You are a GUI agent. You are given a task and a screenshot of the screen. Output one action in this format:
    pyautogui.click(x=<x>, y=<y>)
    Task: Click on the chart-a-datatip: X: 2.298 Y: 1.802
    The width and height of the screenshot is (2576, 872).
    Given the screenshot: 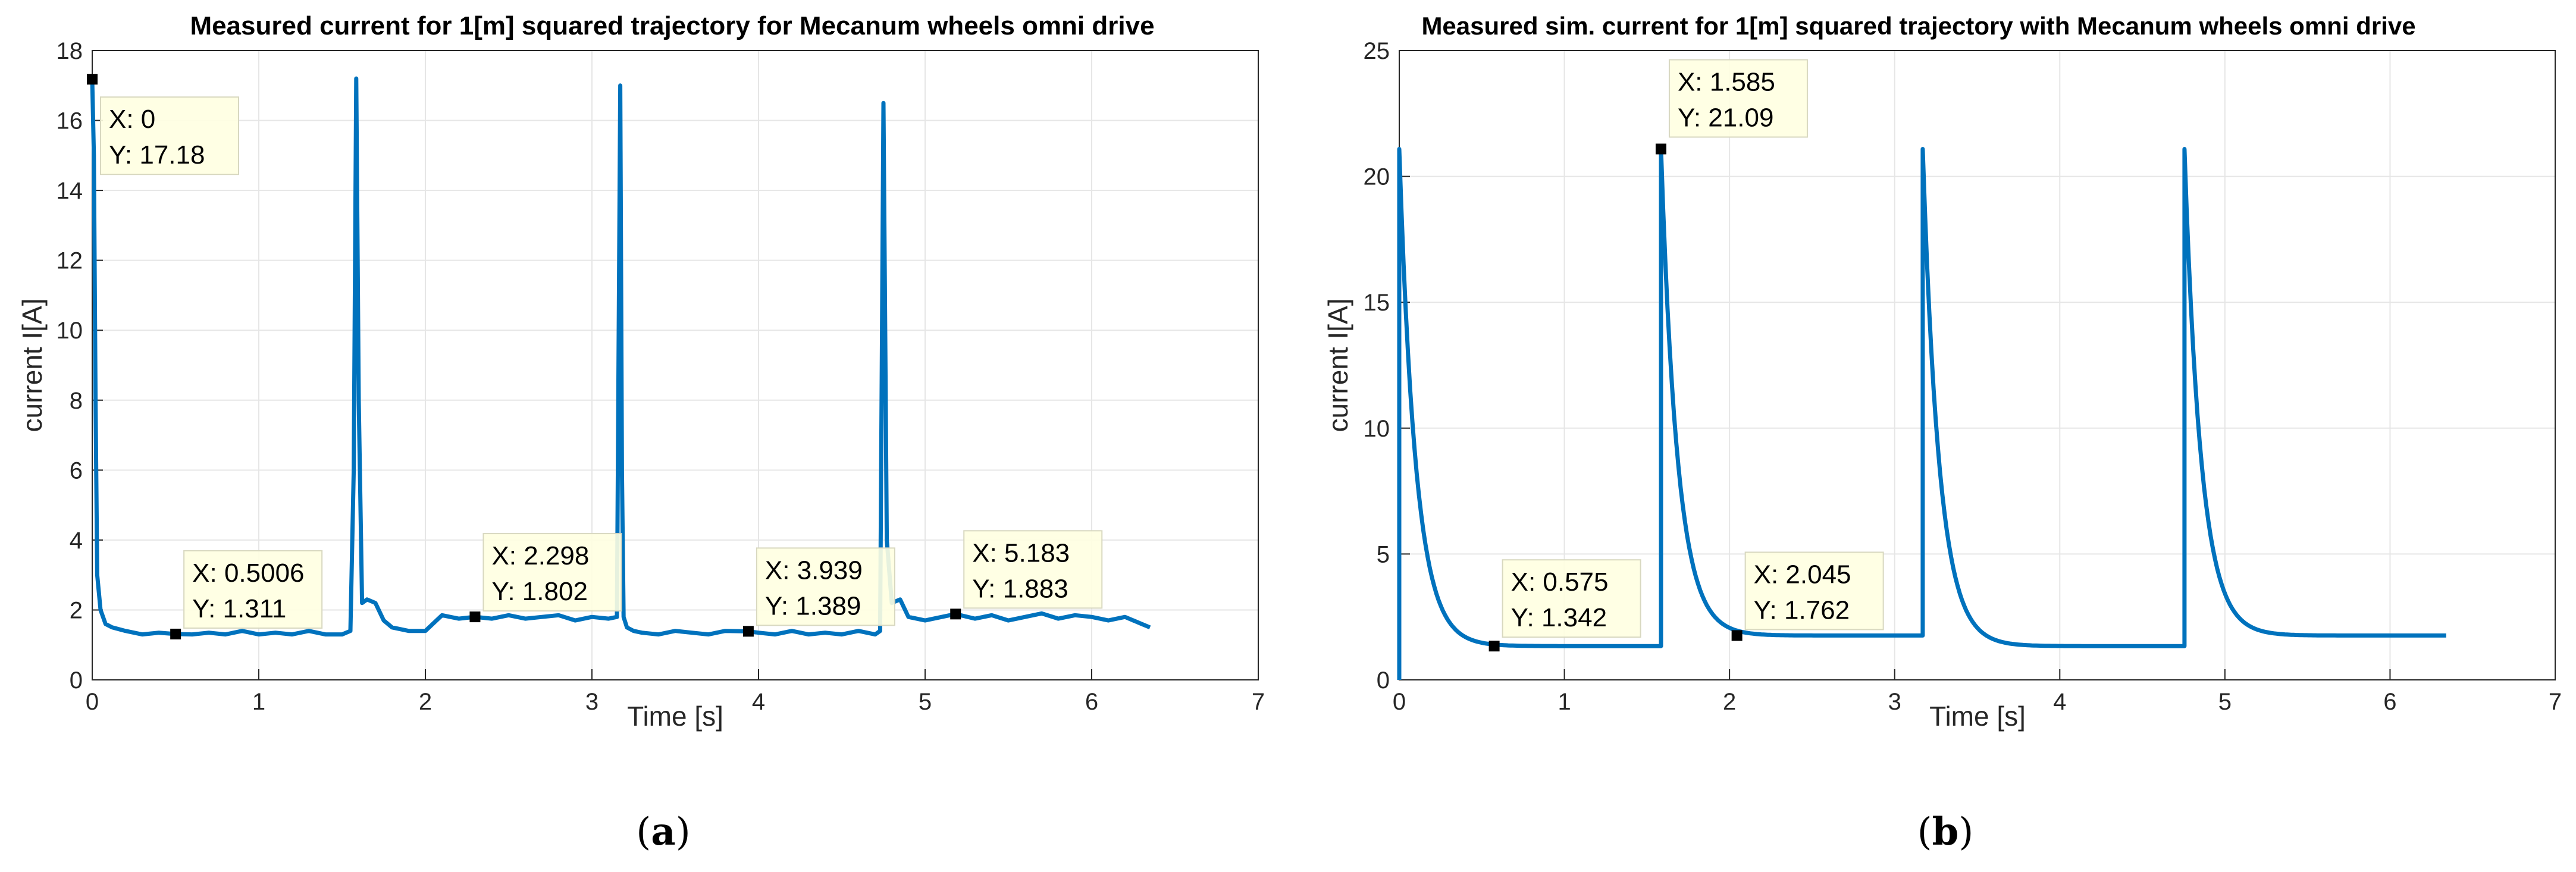 What is the action you would take?
    pyautogui.click(x=546, y=578)
    